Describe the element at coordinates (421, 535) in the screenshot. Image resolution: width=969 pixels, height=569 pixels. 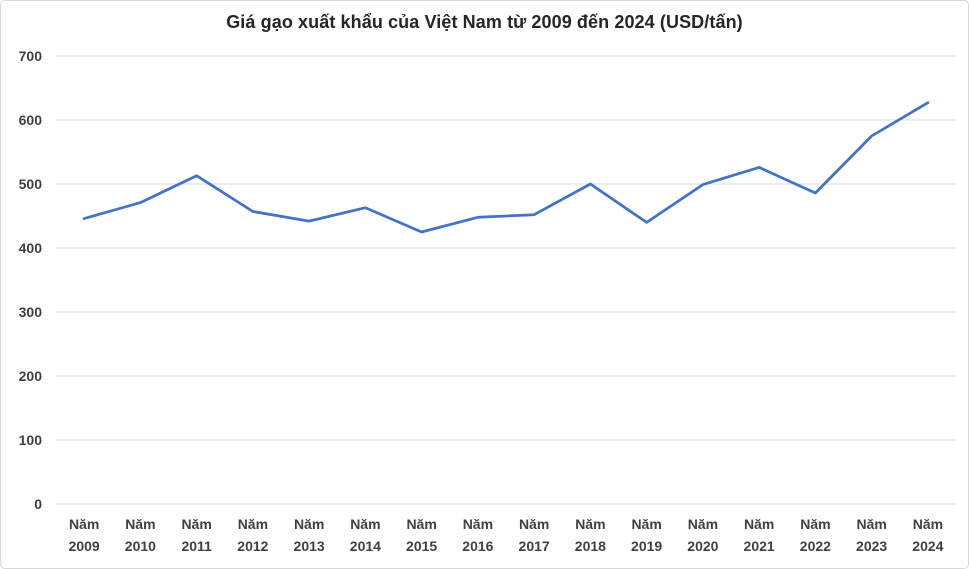
I see `x-tick-label: Năm 2015` at that location.